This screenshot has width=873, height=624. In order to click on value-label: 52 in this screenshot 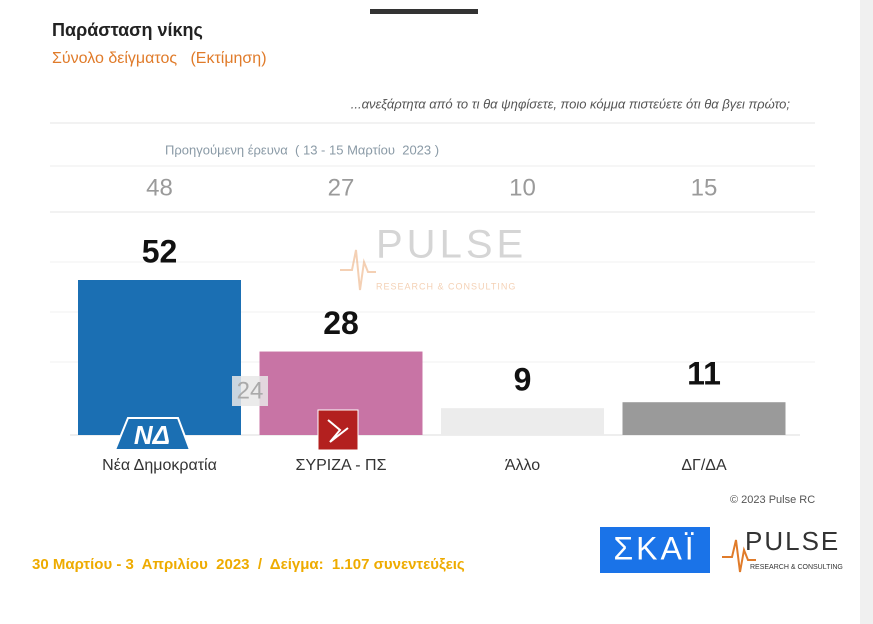, I will do `click(160, 251)`.